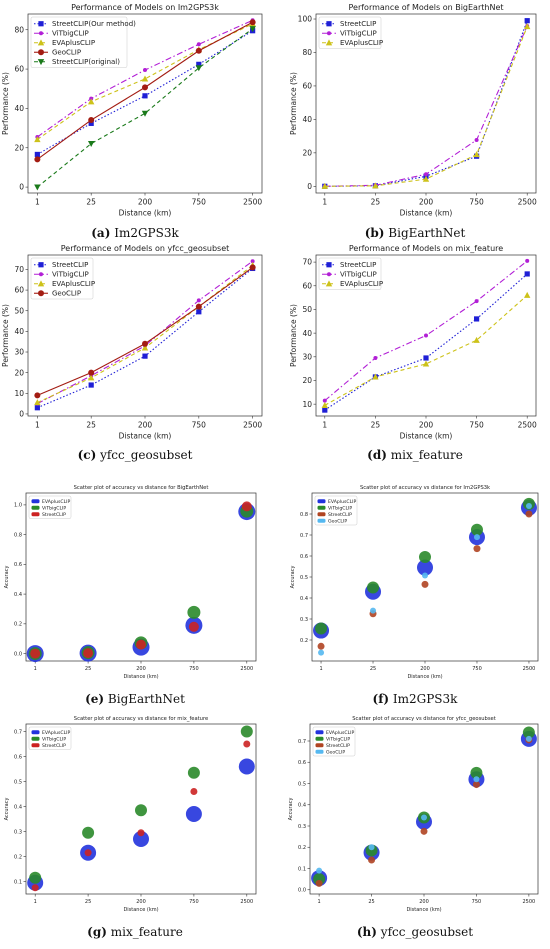 The width and height of the screenshot is (550, 949). Describe the element at coordinates (366, 932) in the screenshot. I see `caption-letter: (h)` at that location.